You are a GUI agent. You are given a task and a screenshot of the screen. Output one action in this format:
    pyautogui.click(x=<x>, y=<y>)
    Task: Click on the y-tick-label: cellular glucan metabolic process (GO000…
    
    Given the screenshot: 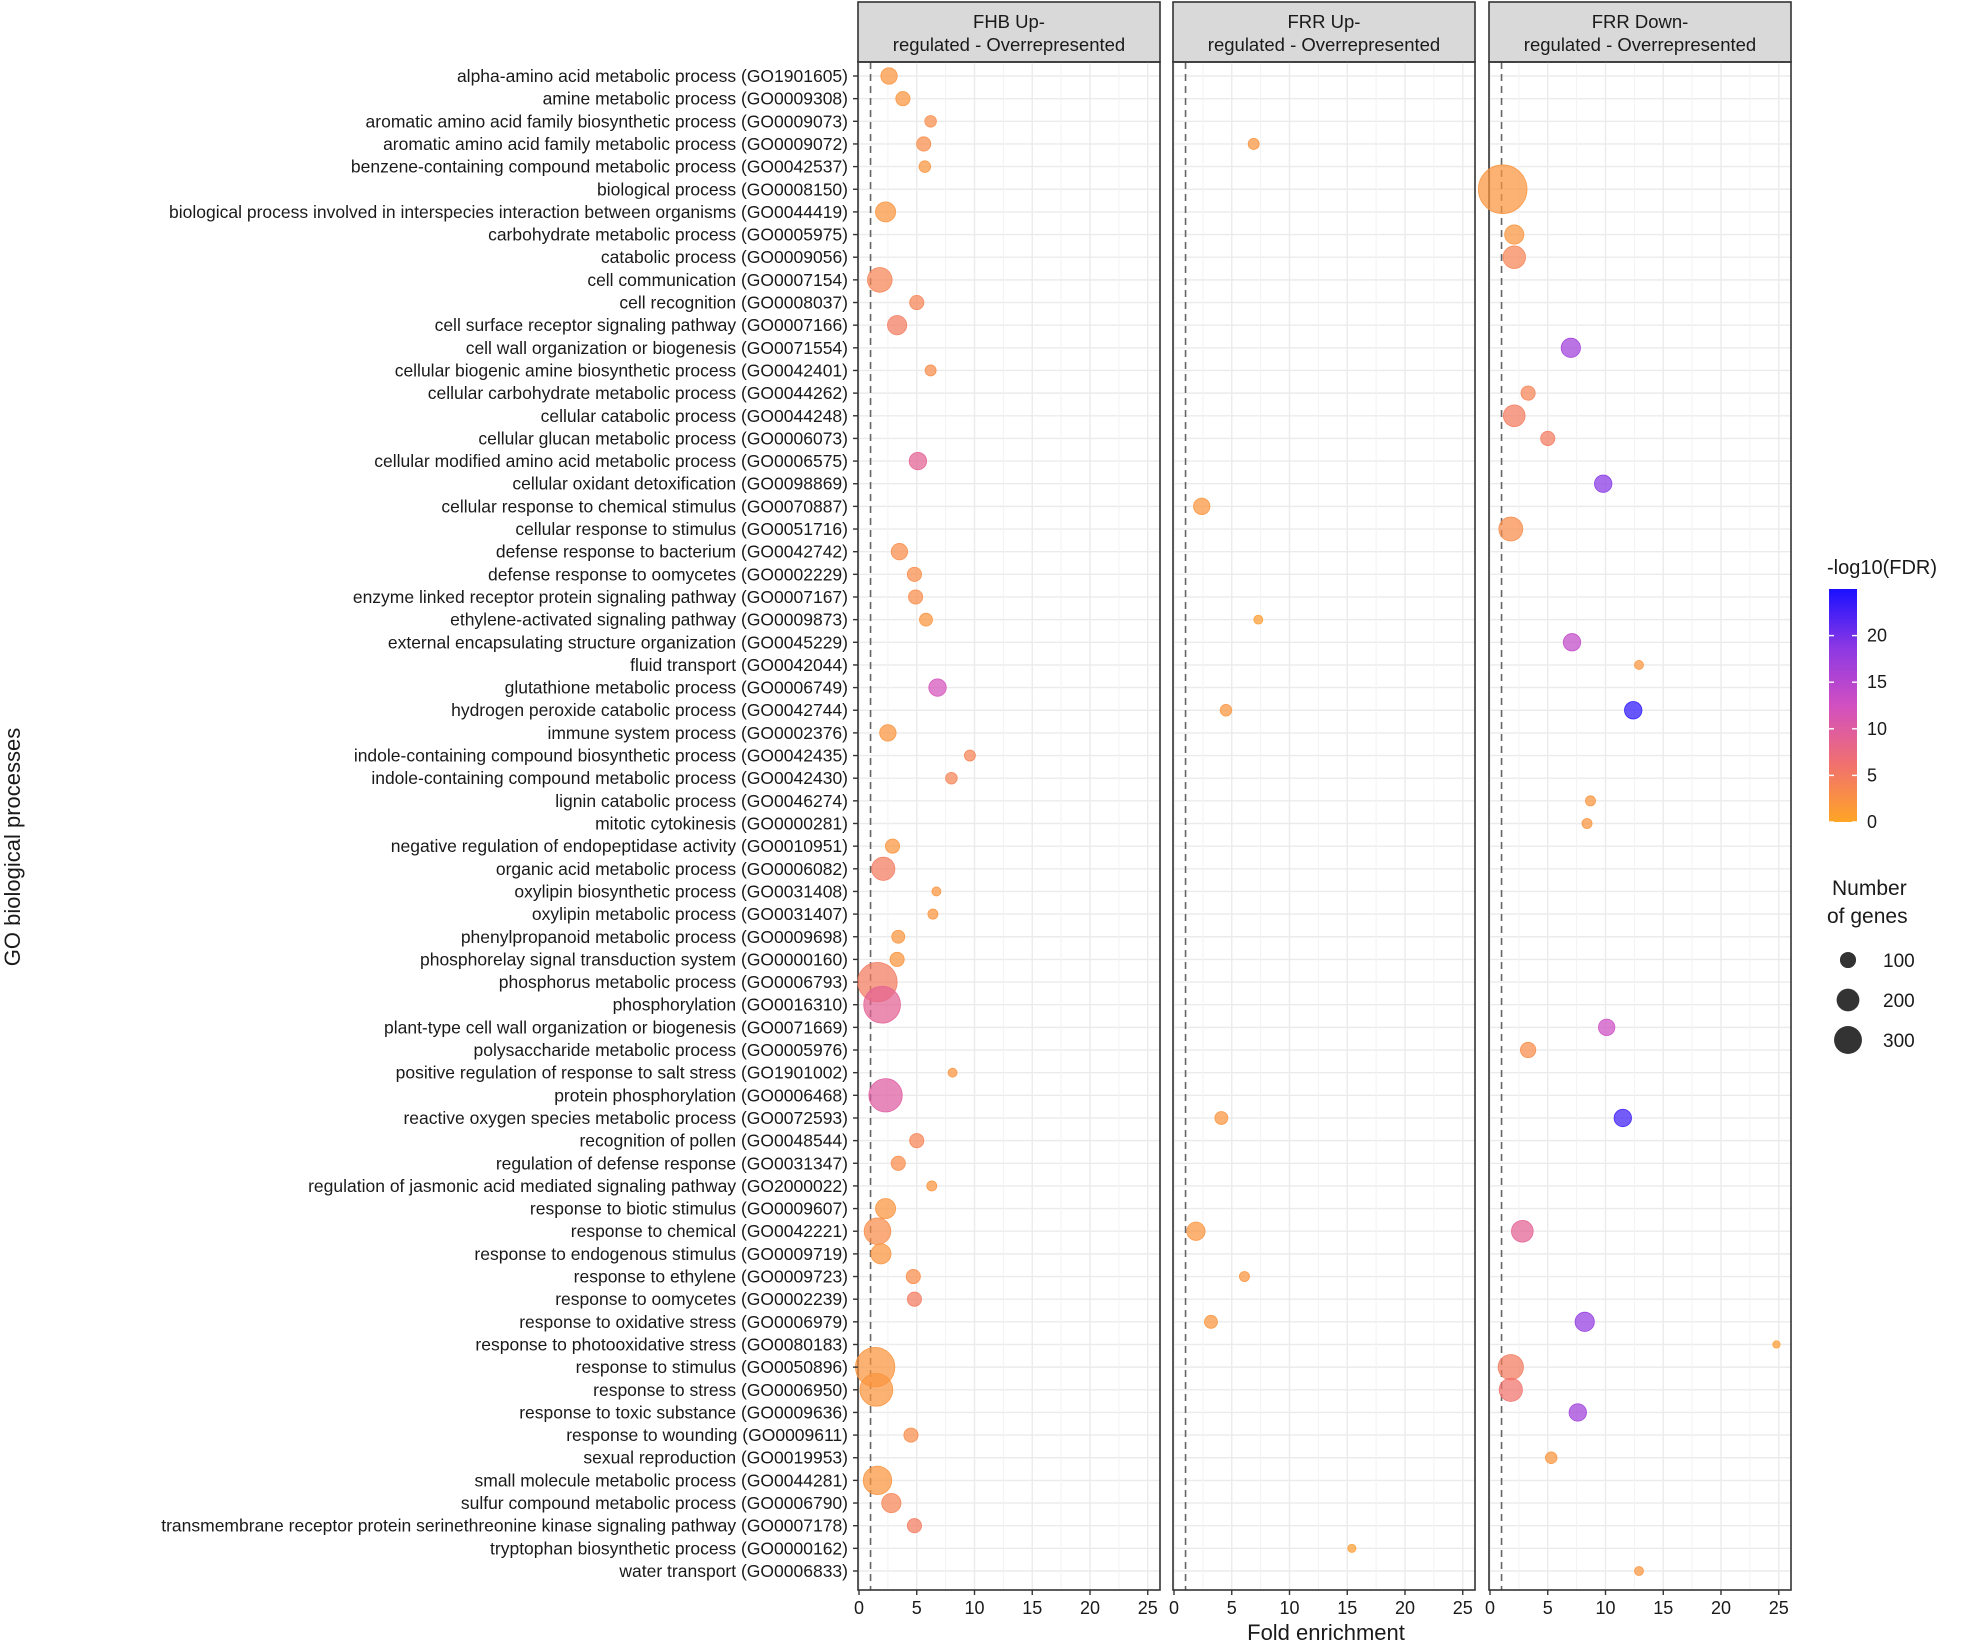 What is the action you would take?
    pyautogui.click(x=663, y=438)
    